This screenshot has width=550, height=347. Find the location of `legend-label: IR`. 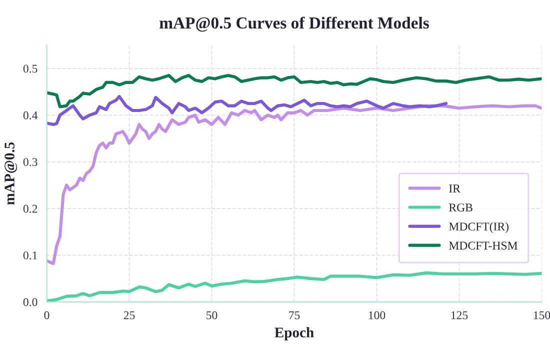

legend-label: IR is located at coordinates (454, 188).